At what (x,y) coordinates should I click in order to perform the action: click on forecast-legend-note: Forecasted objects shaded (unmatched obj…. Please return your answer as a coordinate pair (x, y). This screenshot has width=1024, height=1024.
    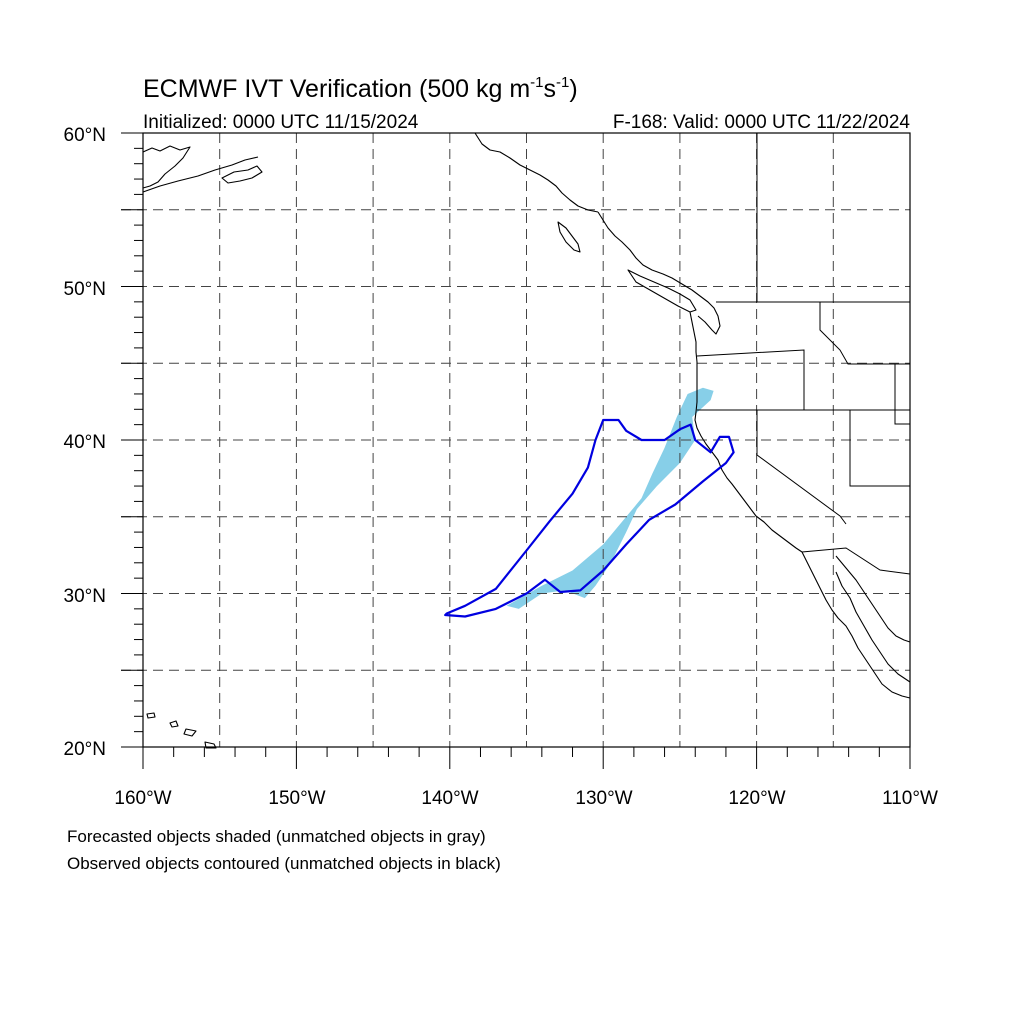
    Looking at the image, I should click on (276, 836).